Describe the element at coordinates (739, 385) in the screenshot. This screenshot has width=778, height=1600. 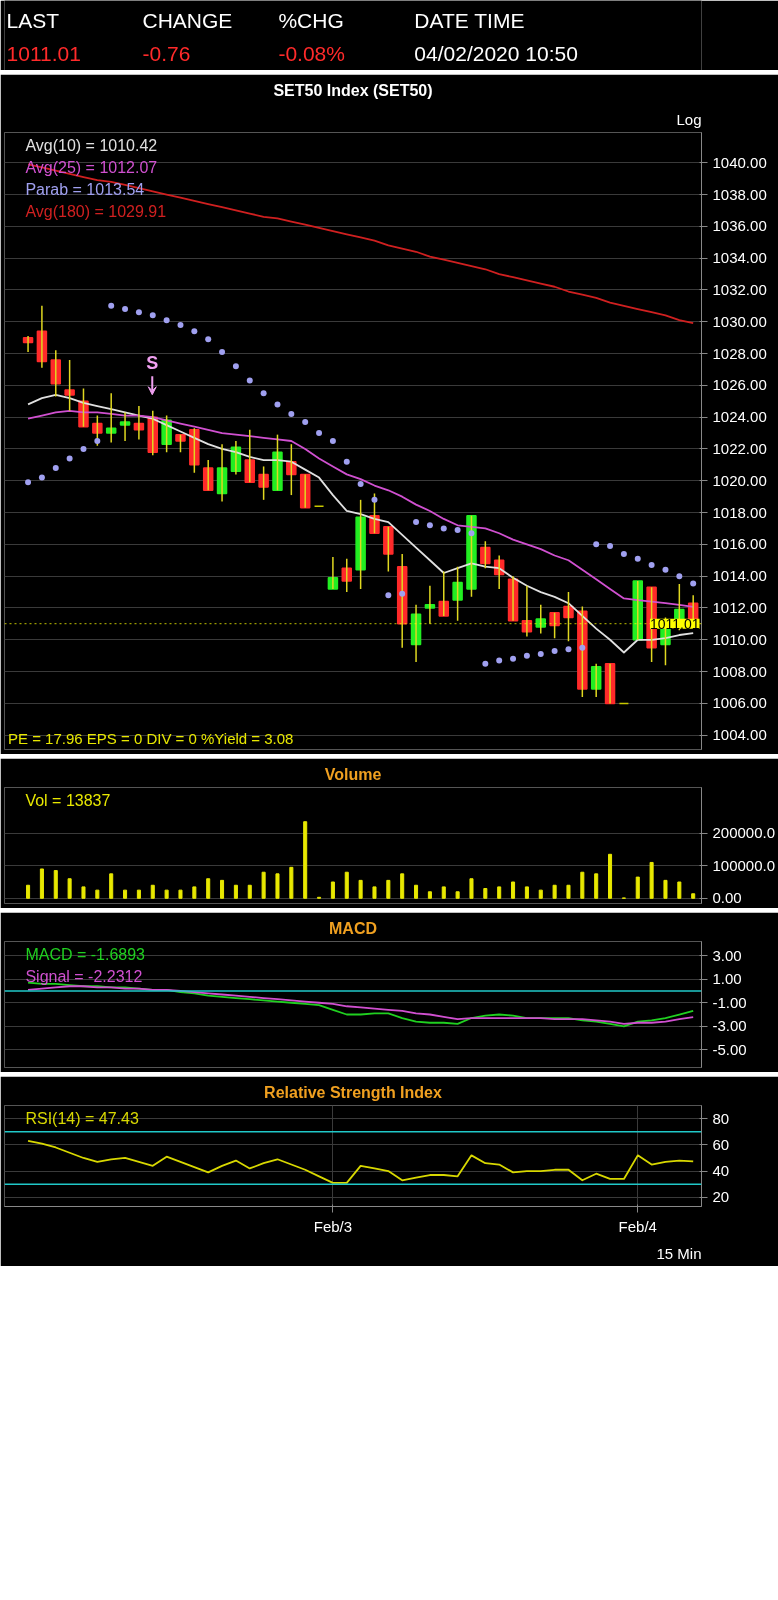
I see `y-tick-label: 1026.00` at that location.